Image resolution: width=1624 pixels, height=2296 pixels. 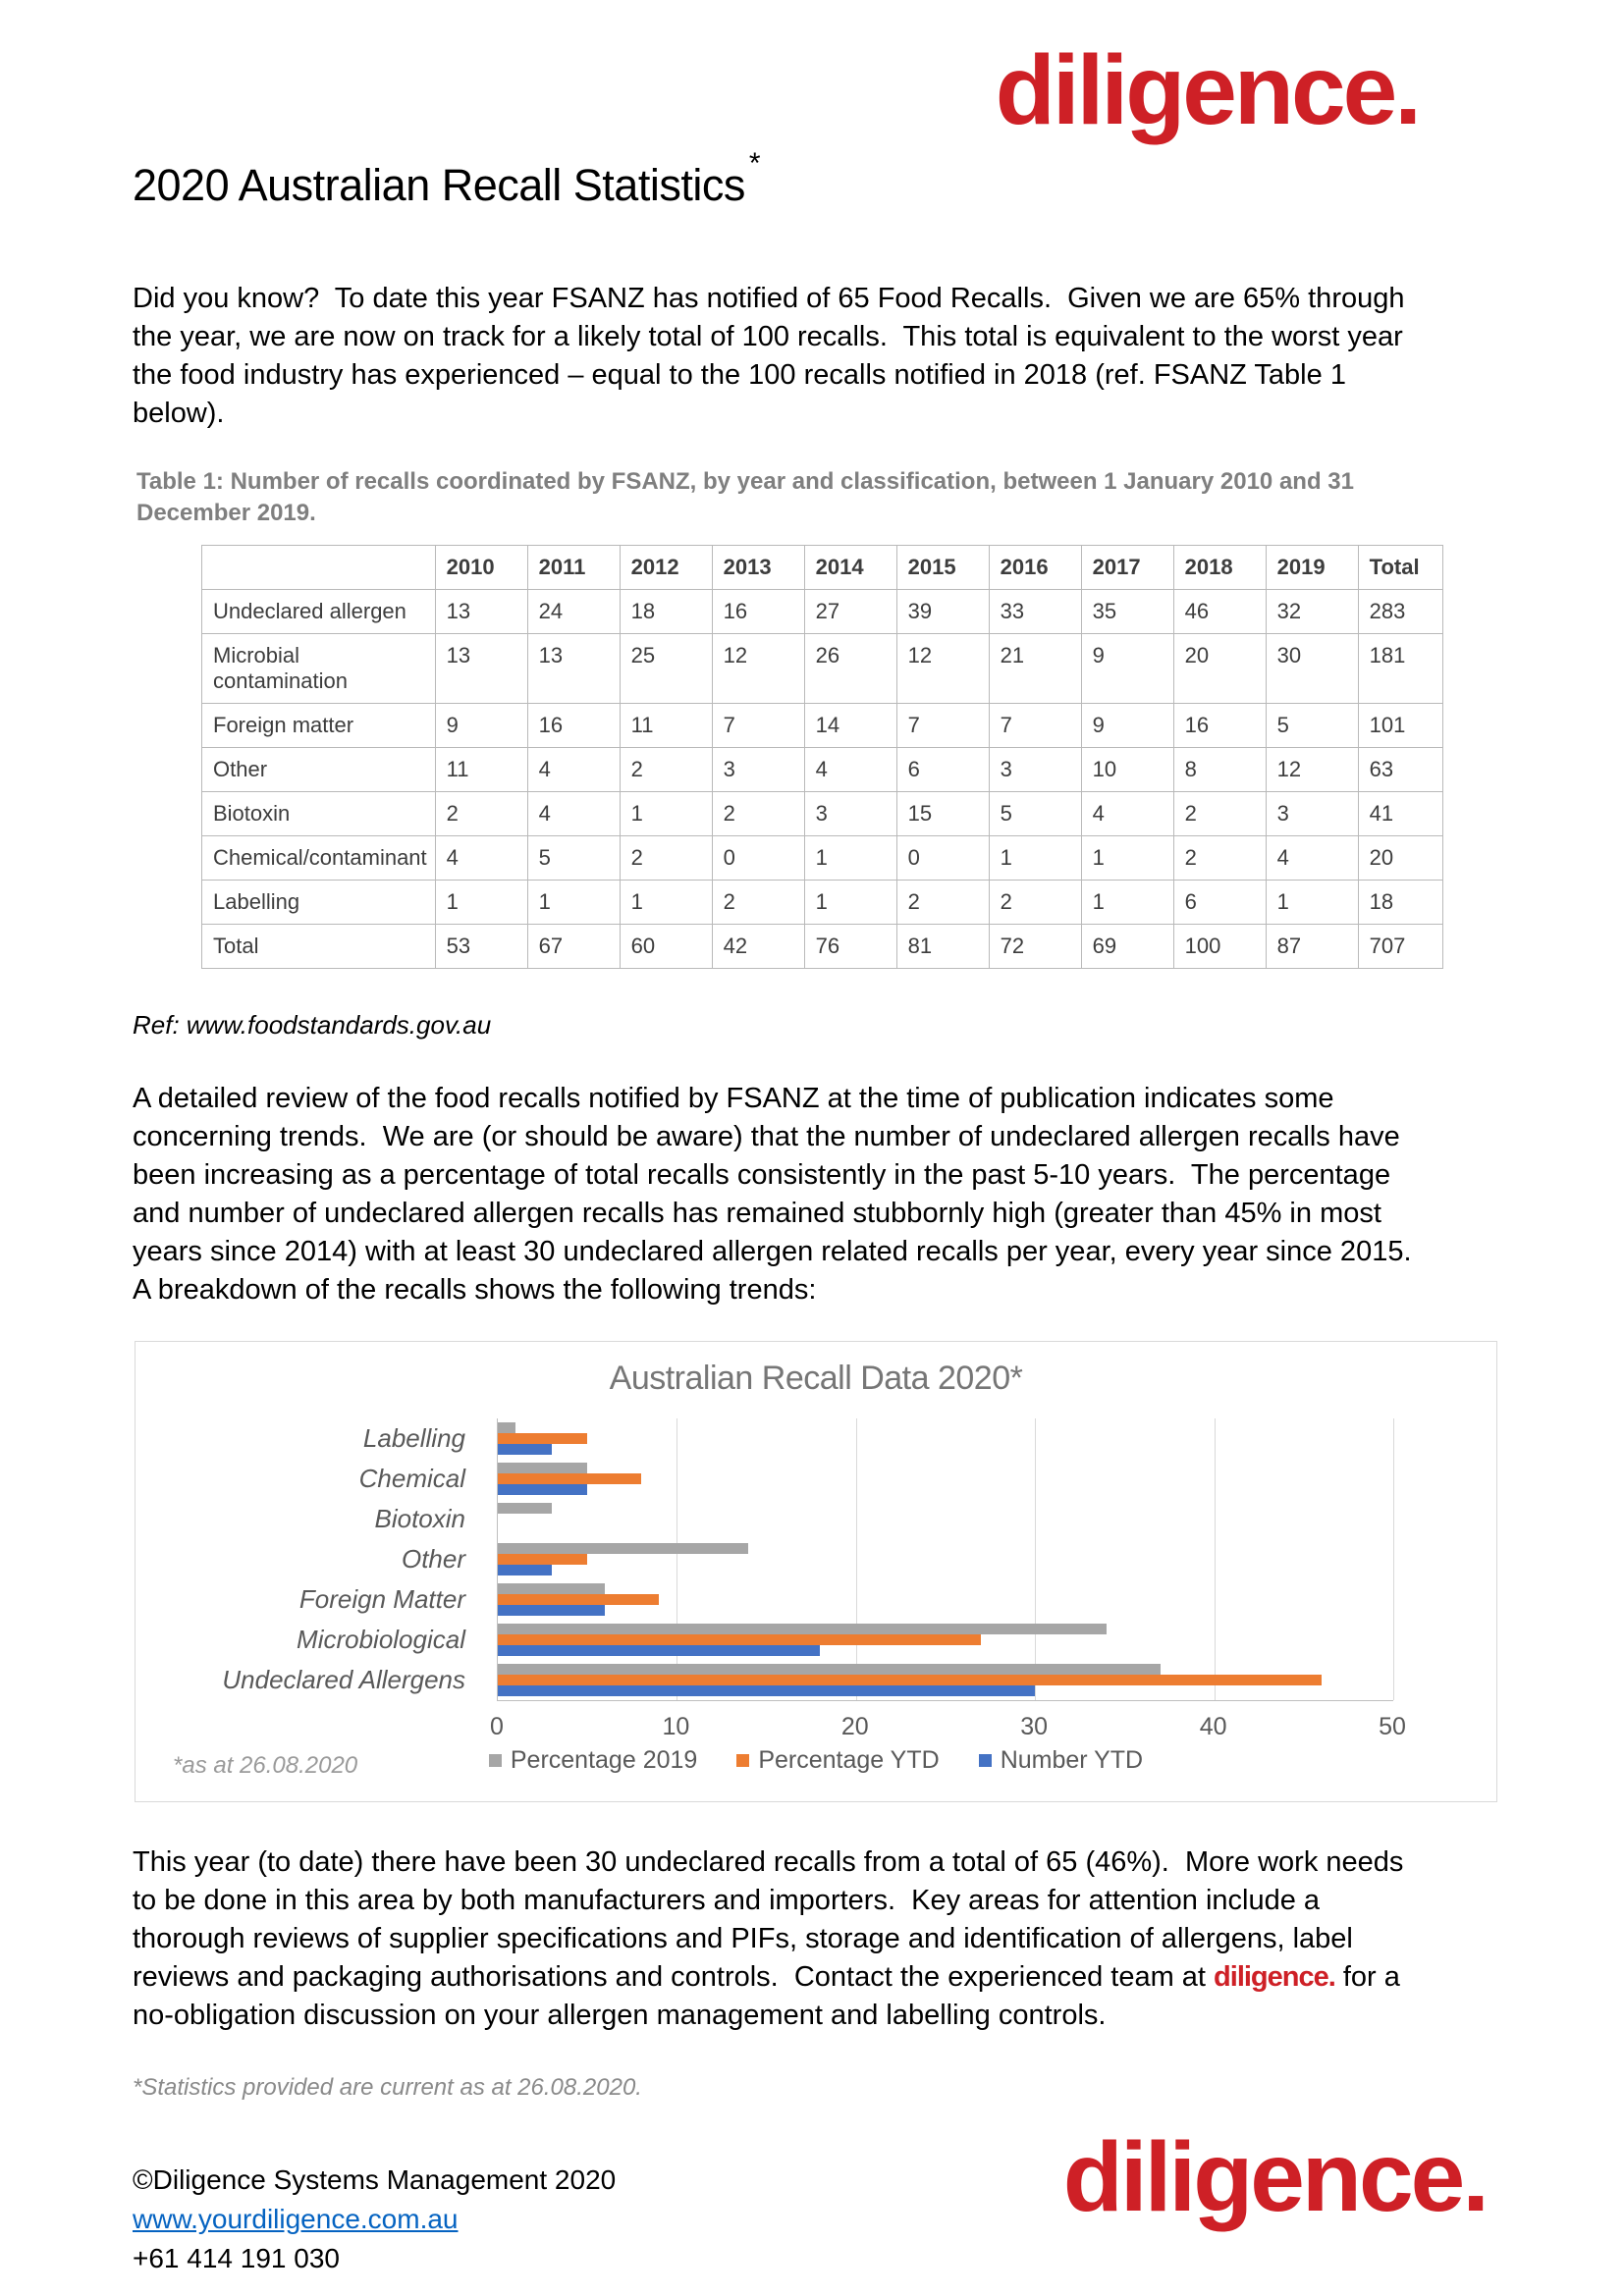 What do you see at coordinates (573, 611) in the screenshot?
I see `table-cell: 24` at bounding box center [573, 611].